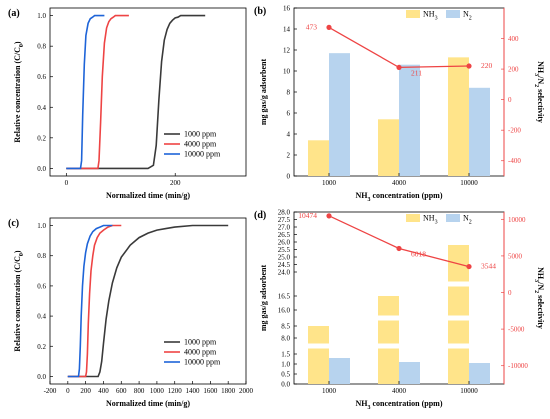 This screenshot has height=419, width=550. I want to click on y-tick-label: 24.5, so click(284, 265).